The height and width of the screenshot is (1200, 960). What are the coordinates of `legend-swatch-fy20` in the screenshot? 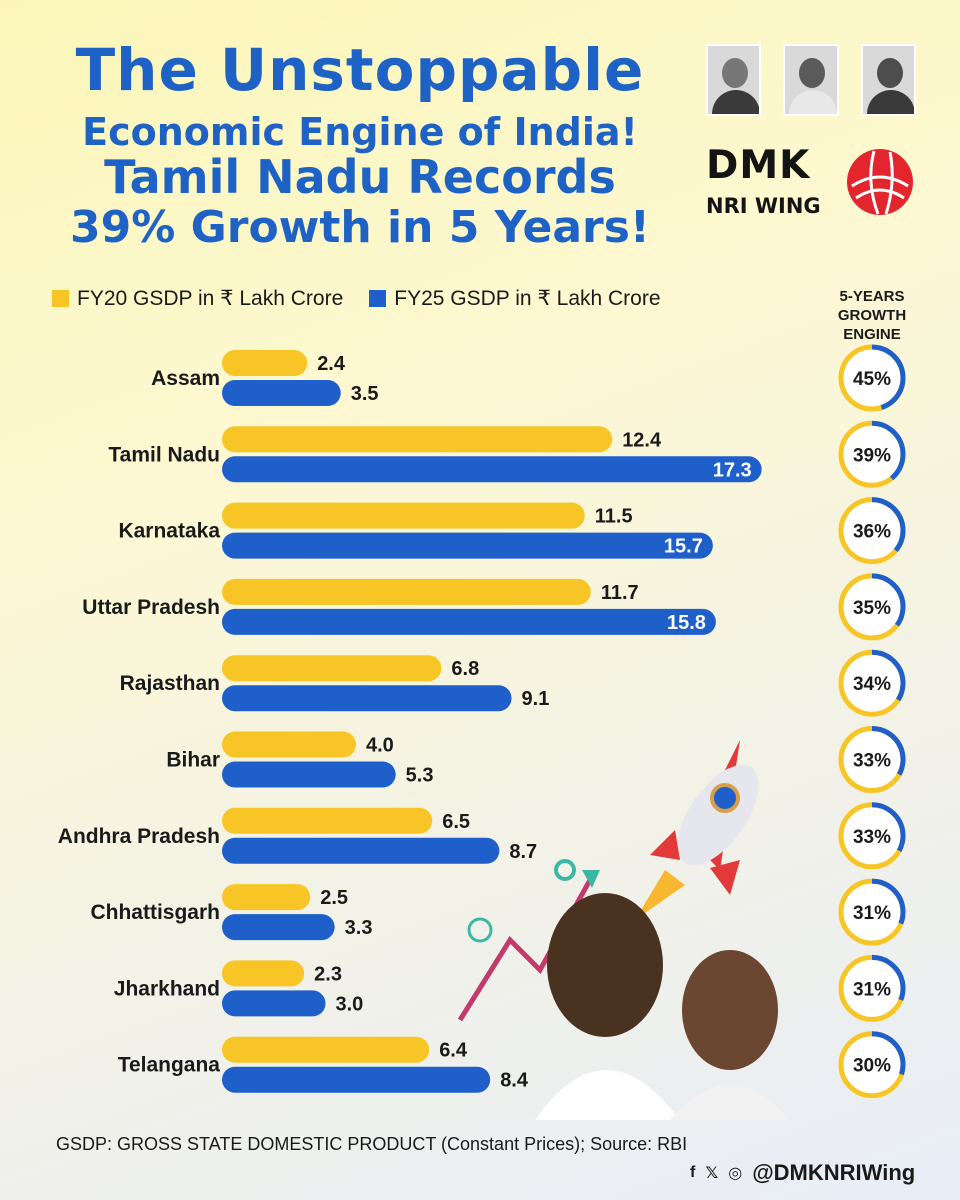 It's located at (60, 298).